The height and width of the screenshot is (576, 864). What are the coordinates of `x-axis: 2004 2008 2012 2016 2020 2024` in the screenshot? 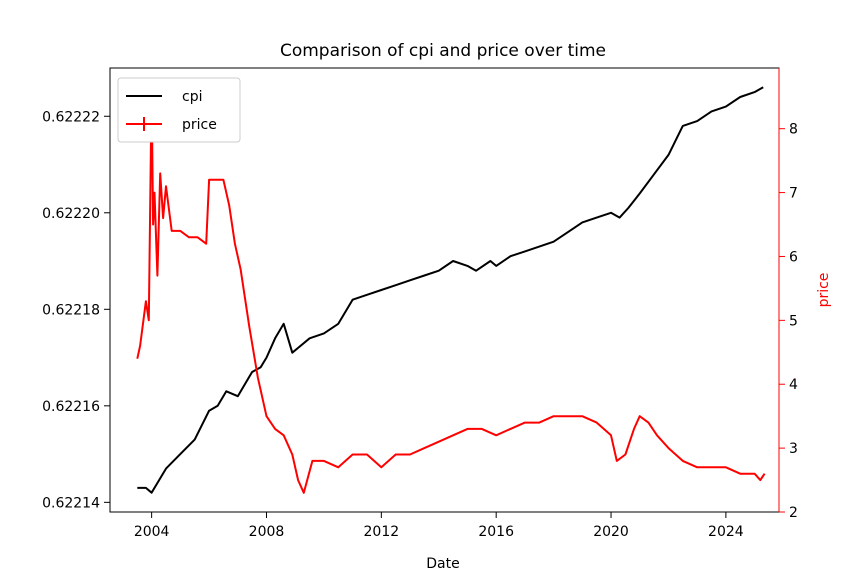 It's located at (439, 526).